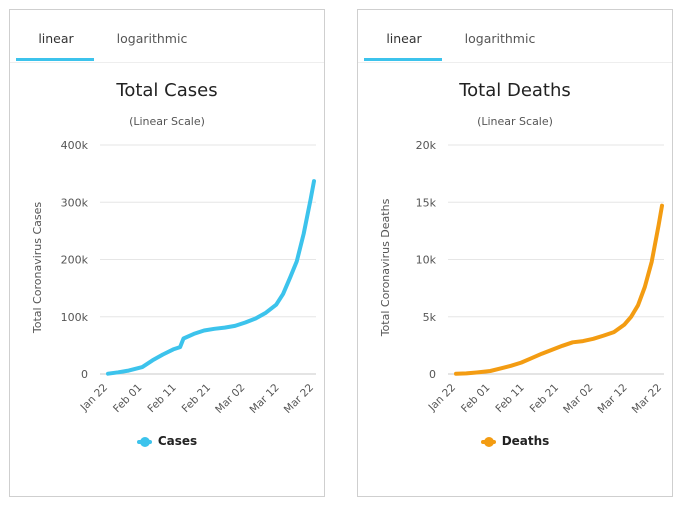 This screenshot has width=687, height=505. I want to click on legend-cases-label: Cases, so click(177, 441).